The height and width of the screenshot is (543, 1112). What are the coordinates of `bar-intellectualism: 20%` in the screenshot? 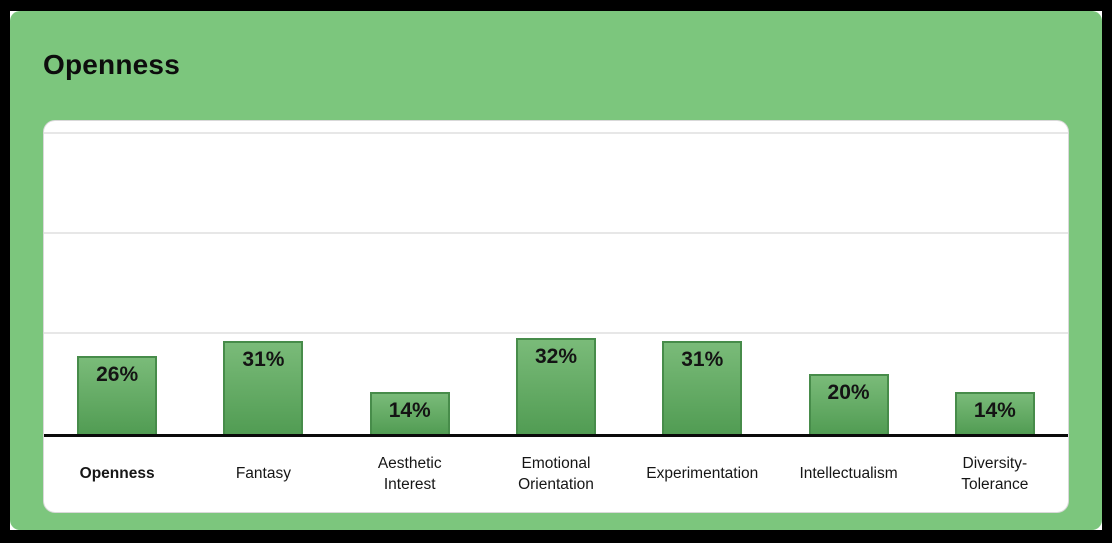 It's located at (848, 404).